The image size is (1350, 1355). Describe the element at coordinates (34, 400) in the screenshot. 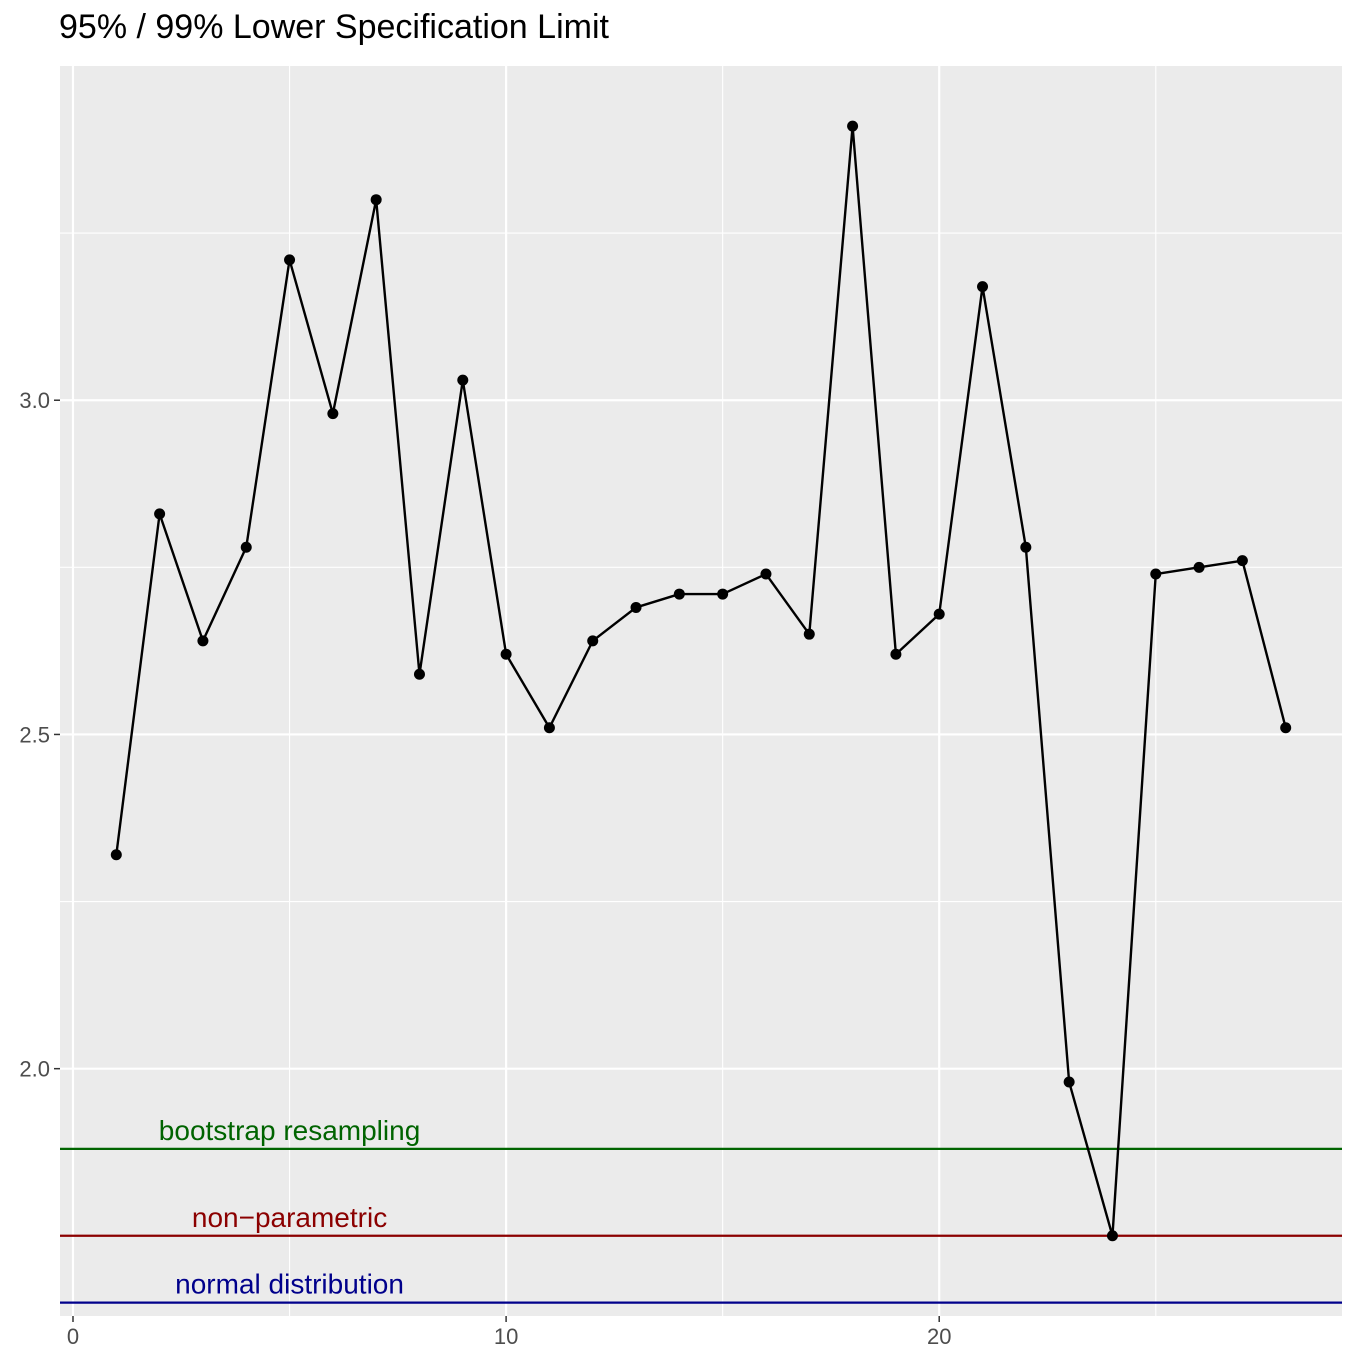

I see `y-tick-label: 3.0` at that location.